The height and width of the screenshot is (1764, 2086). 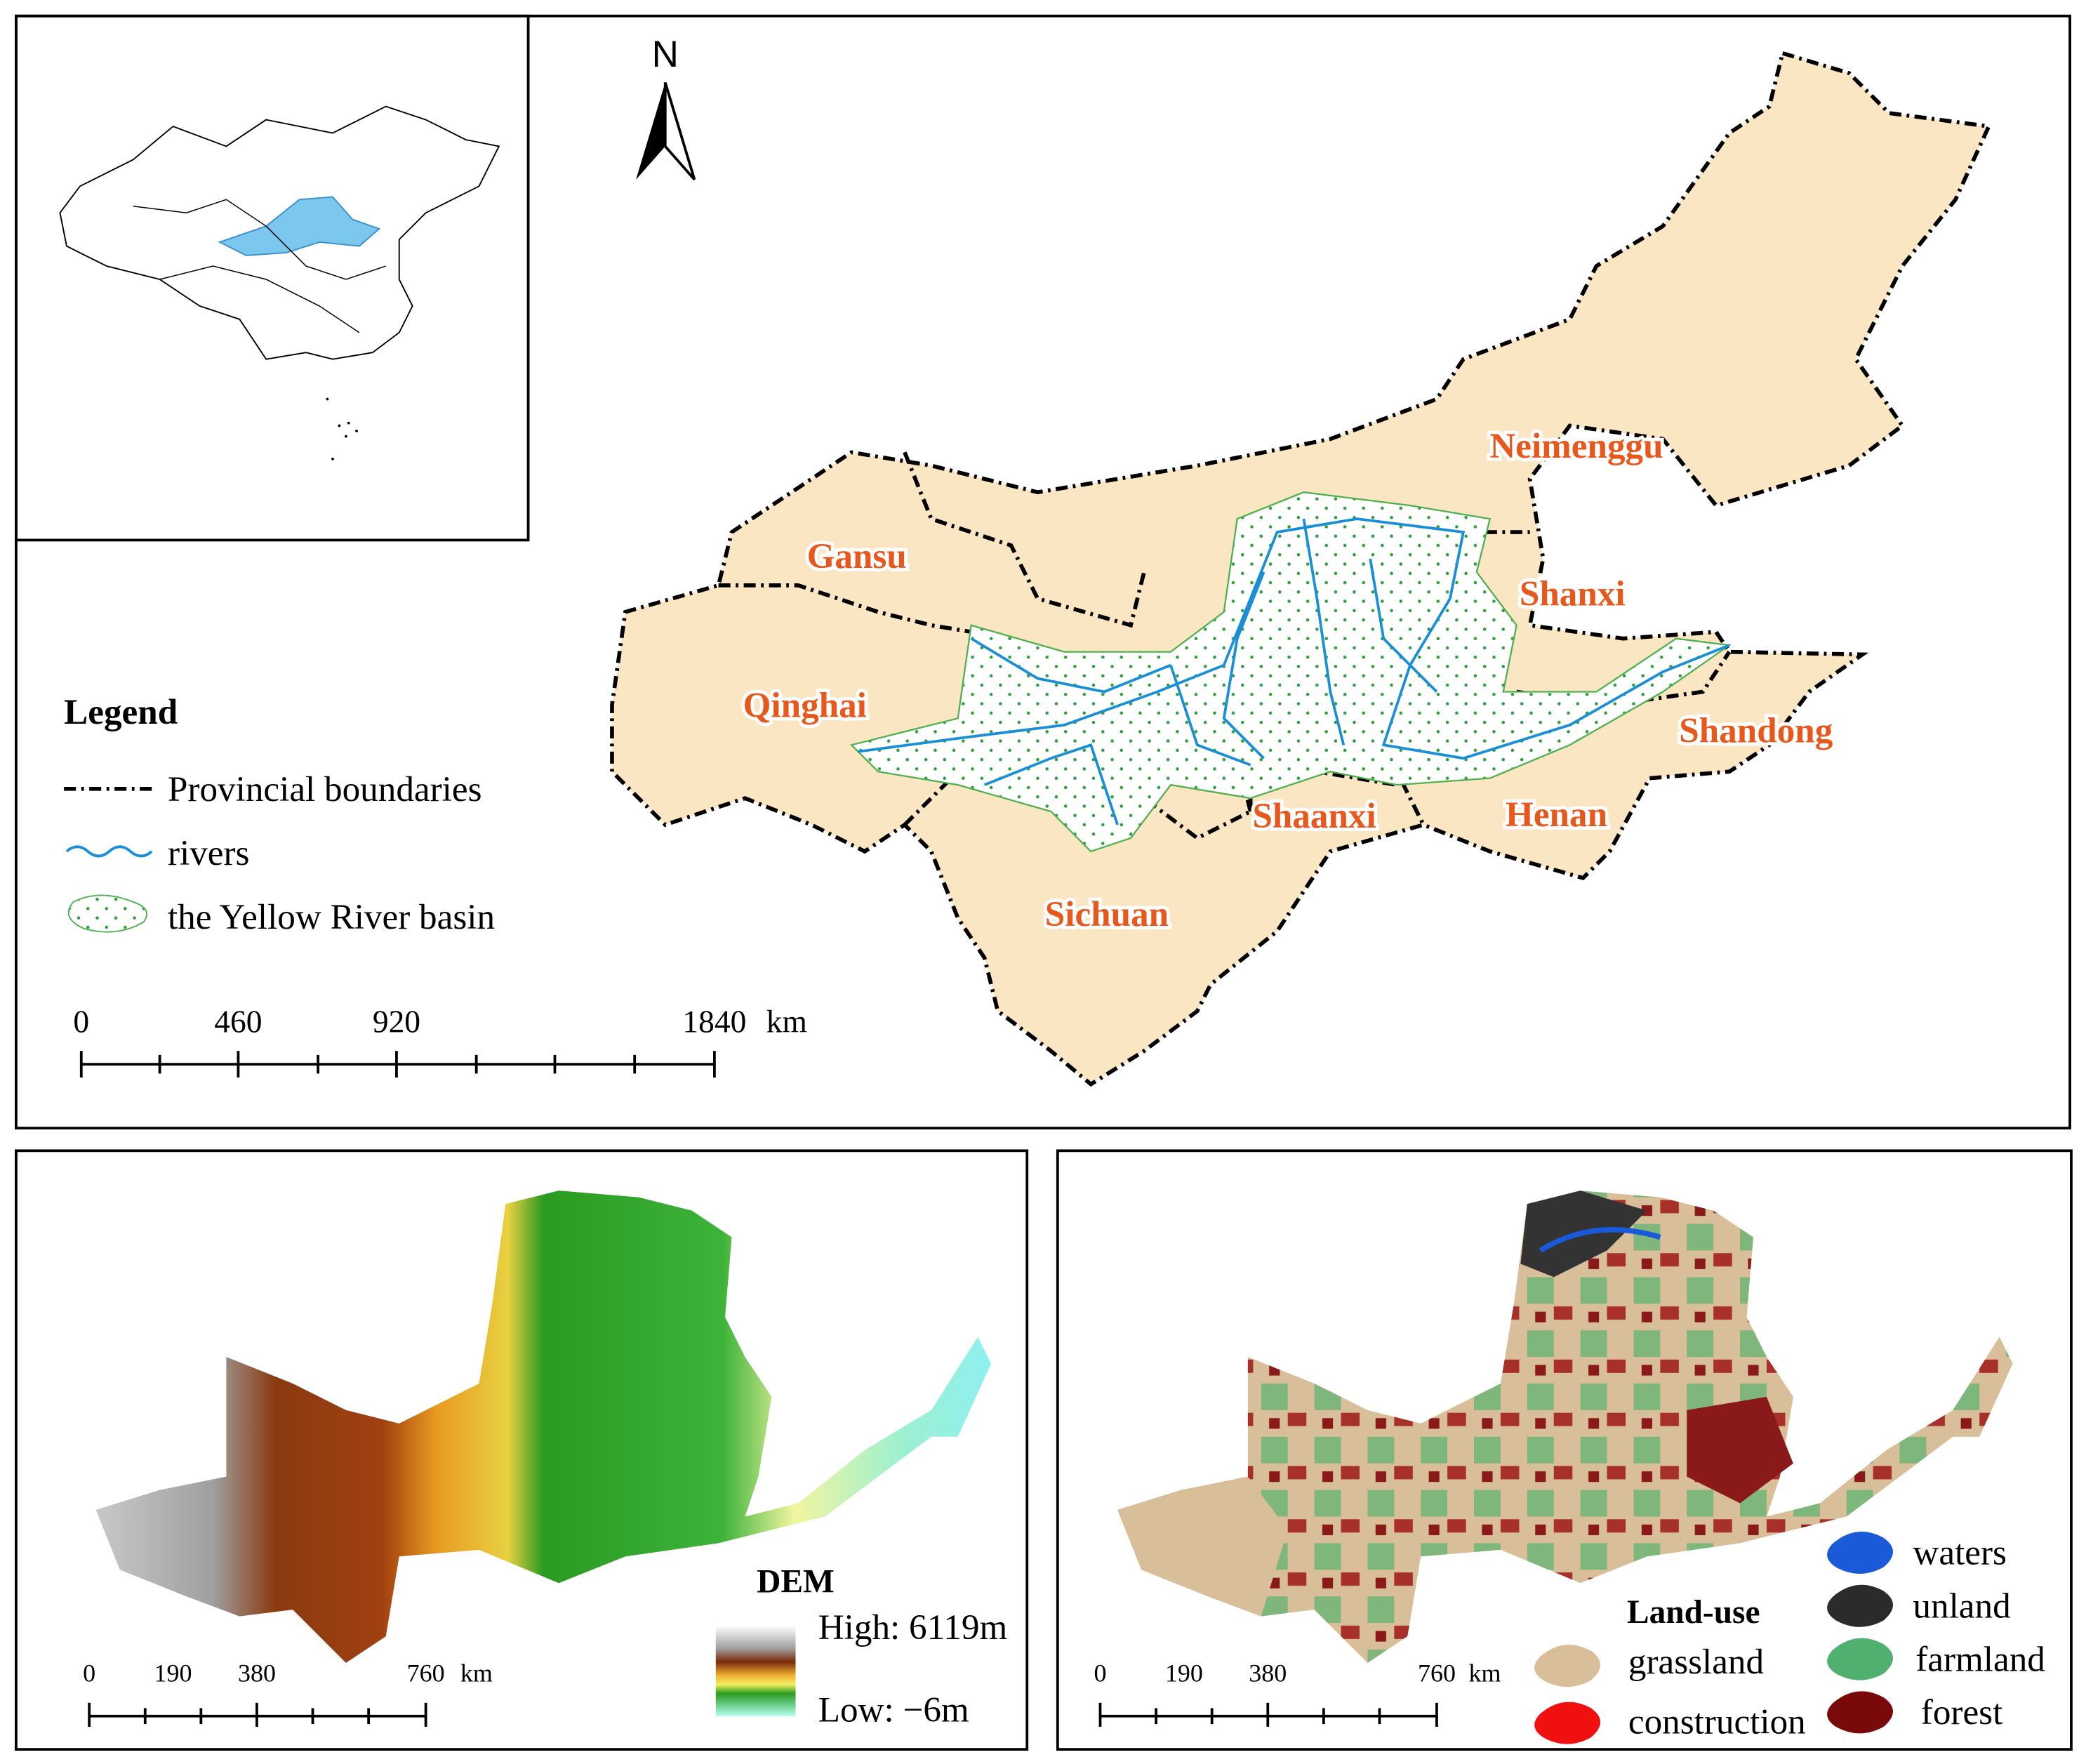 What do you see at coordinates (665, 54) in the screenshot?
I see `north-label: N` at bounding box center [665, 54].